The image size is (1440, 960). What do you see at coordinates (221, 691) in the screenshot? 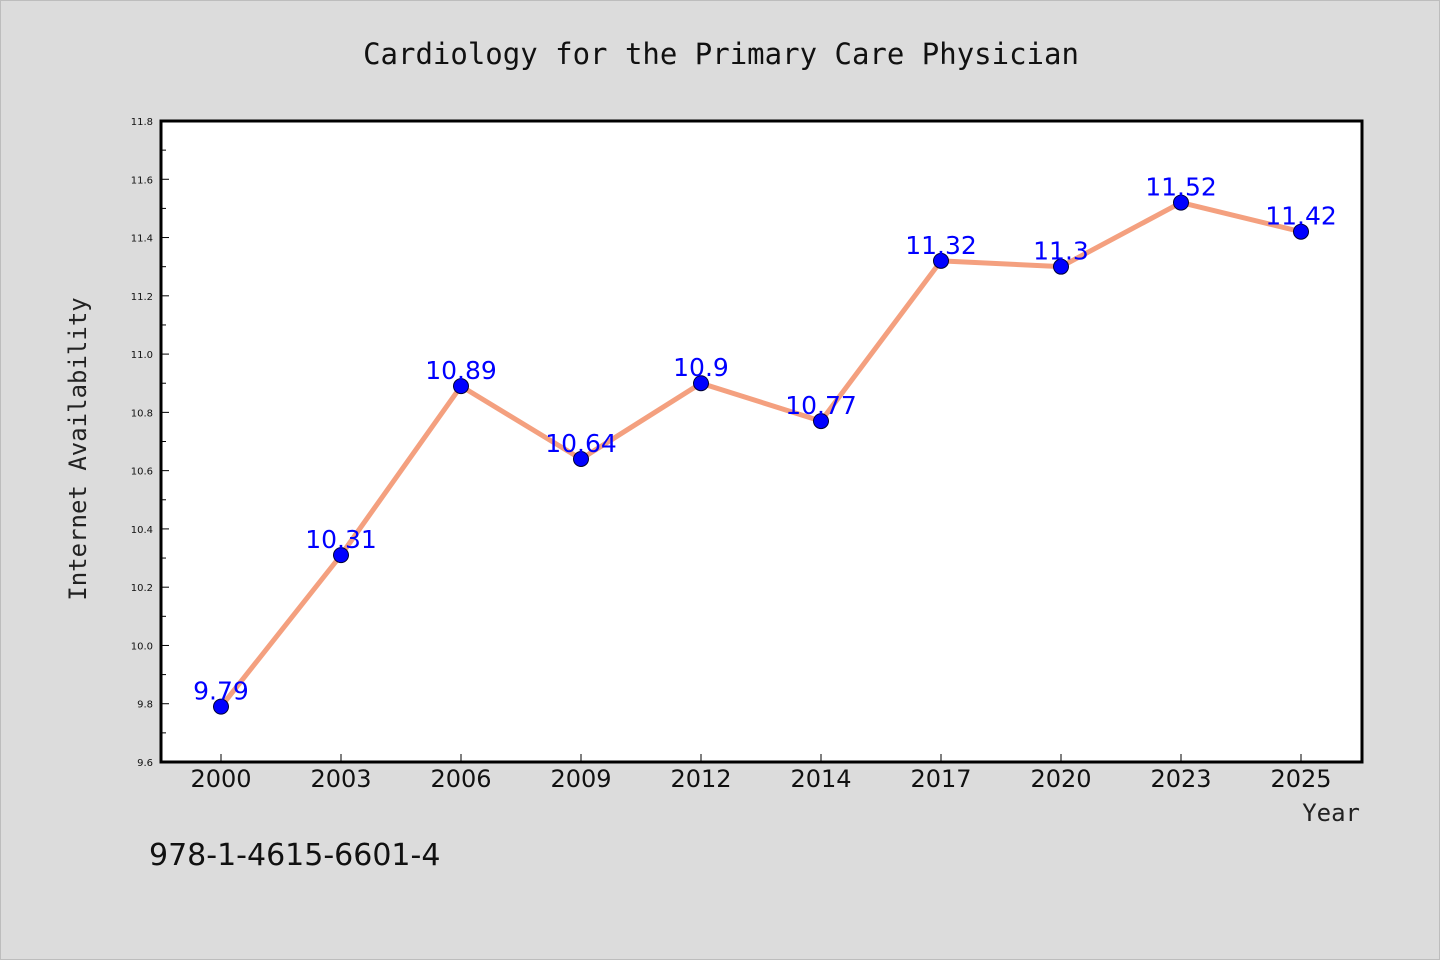
I see `data-label: 9.79` at bounding box center [221, 691].